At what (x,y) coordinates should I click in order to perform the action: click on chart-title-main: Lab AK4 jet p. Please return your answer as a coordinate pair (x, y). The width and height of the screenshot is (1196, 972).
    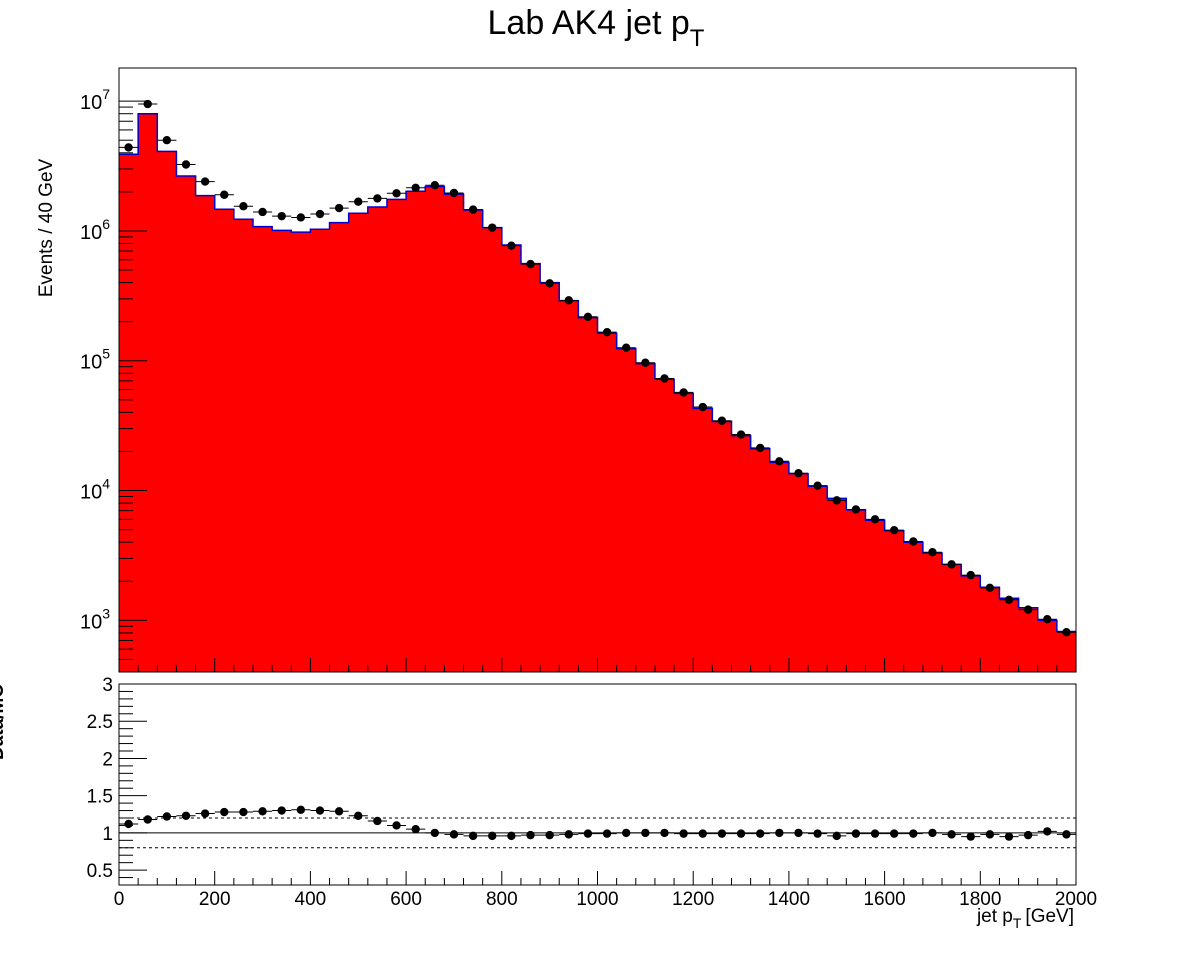
    Looking at the image, I should click on (589, 23).